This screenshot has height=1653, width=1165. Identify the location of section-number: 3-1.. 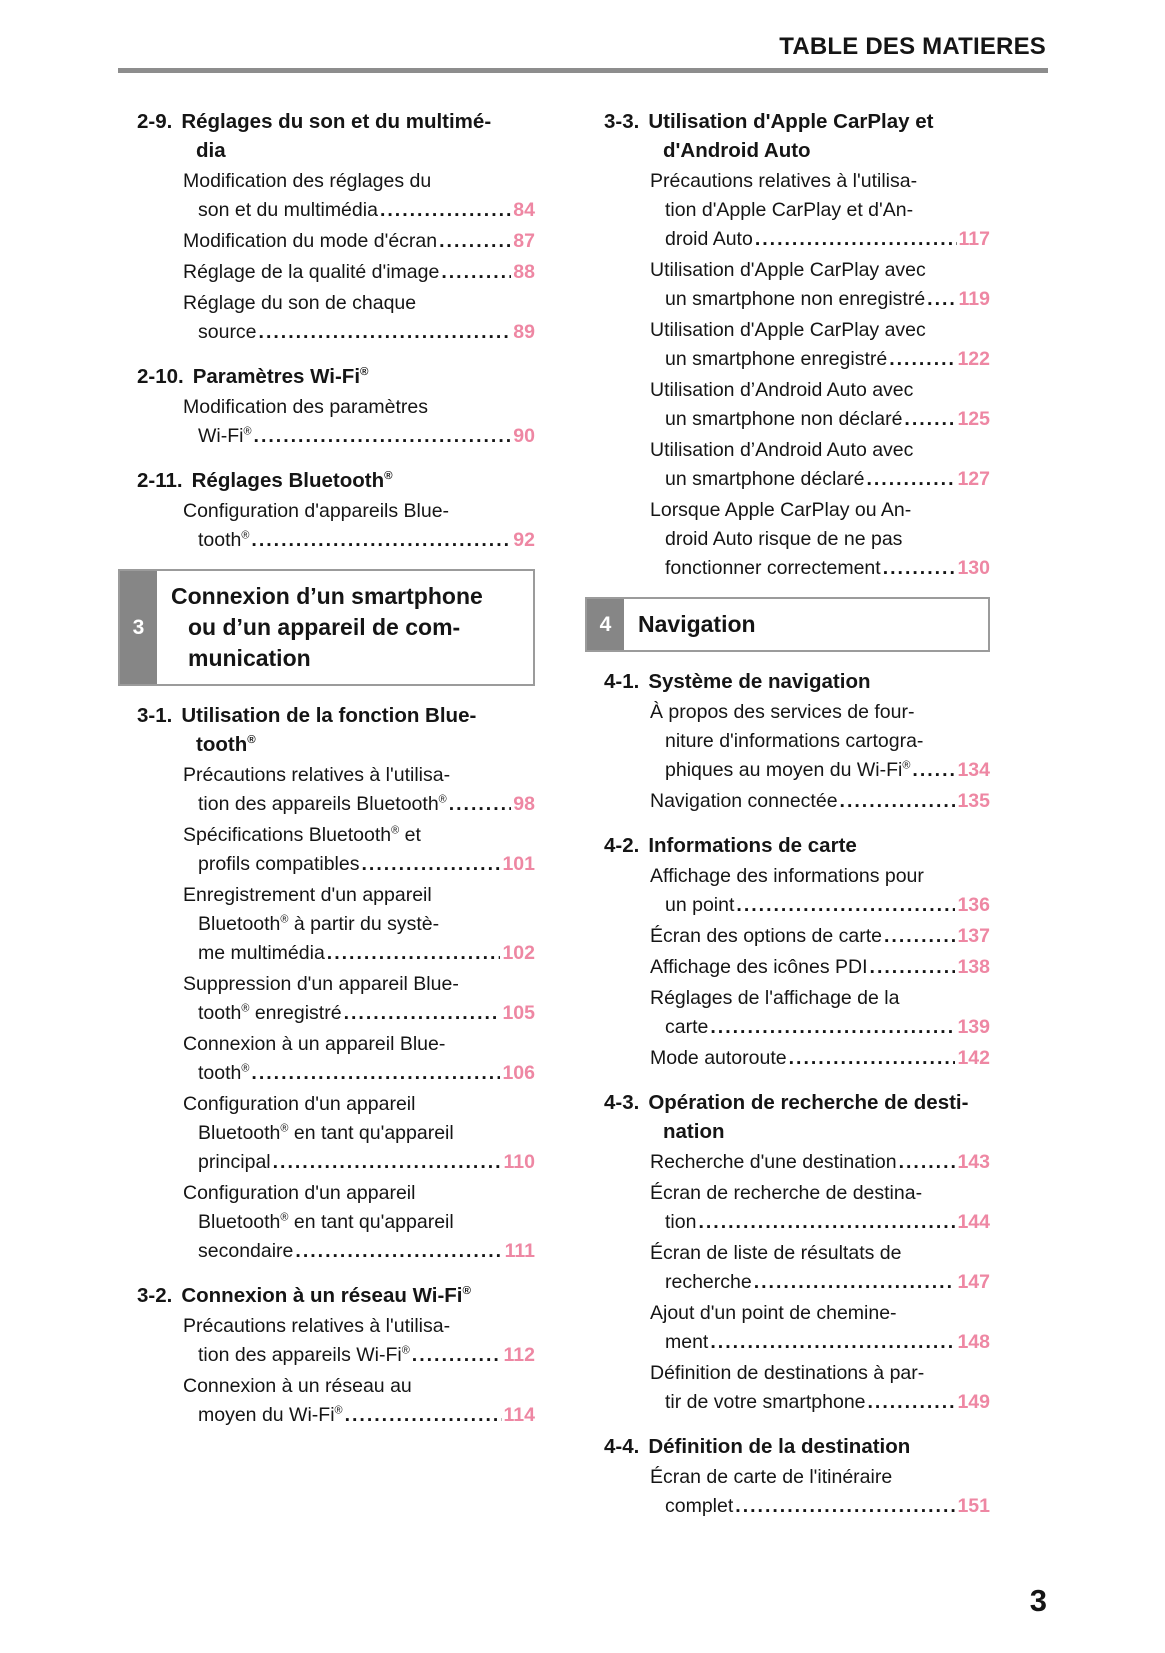
(155, 715).